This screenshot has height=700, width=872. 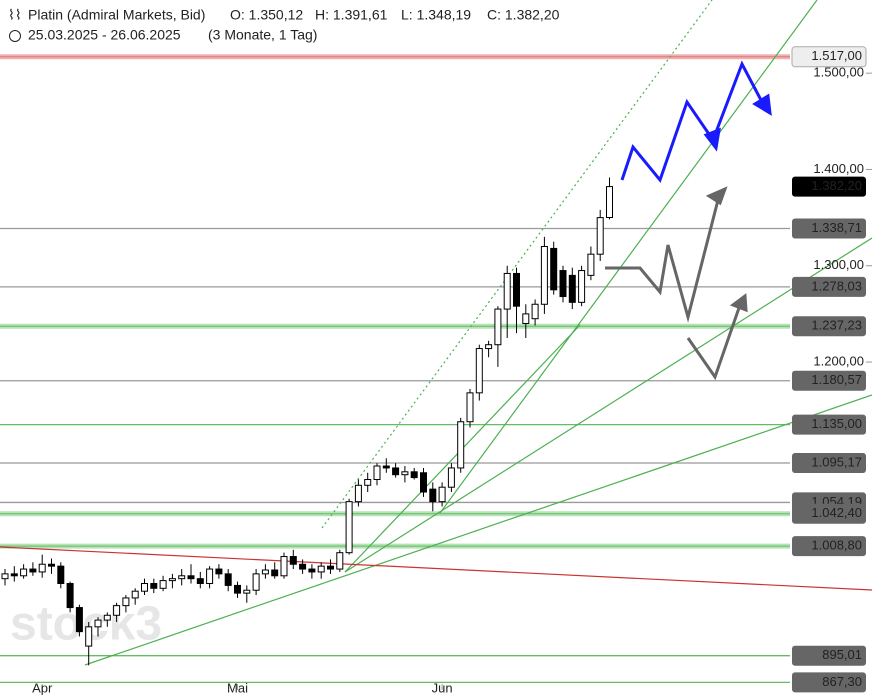 I want to click on ohlc: C: 1.382,20, so click(x=523, y=15).